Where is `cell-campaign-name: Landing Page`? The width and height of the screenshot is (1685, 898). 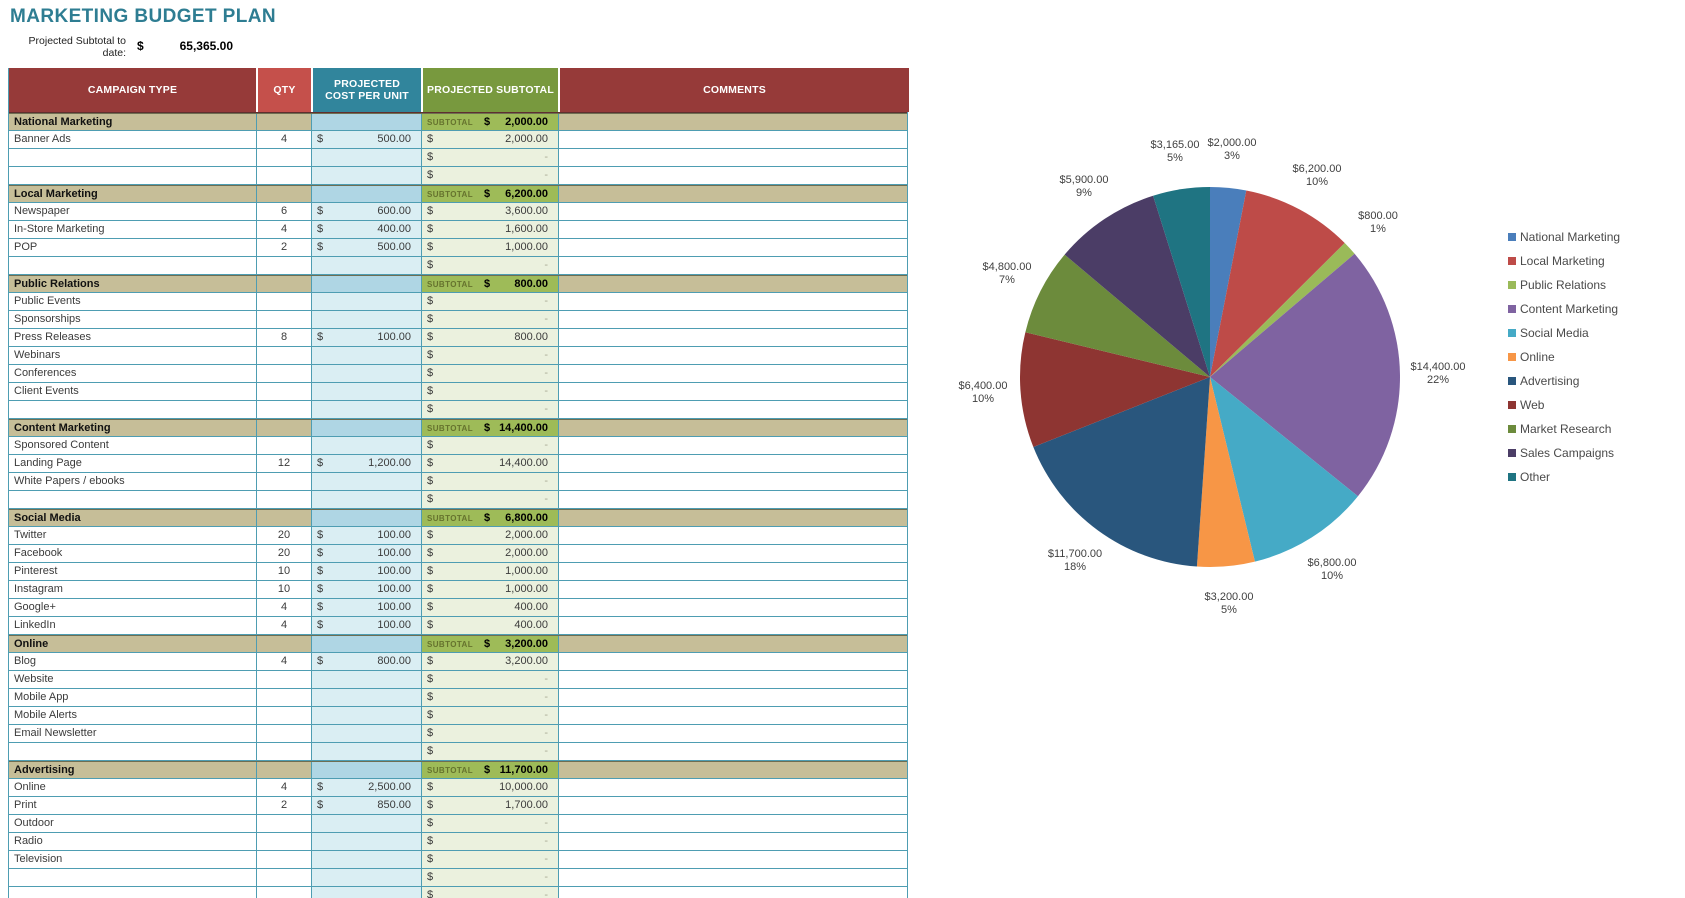 cell-campaign-name: Landing Page is located at coordinates (48, 463).